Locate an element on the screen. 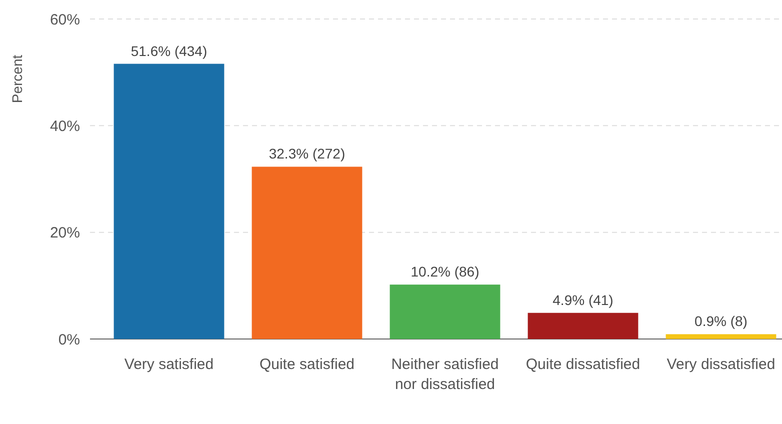  y-tick-label: 0% is located at coordinates (69, 339).